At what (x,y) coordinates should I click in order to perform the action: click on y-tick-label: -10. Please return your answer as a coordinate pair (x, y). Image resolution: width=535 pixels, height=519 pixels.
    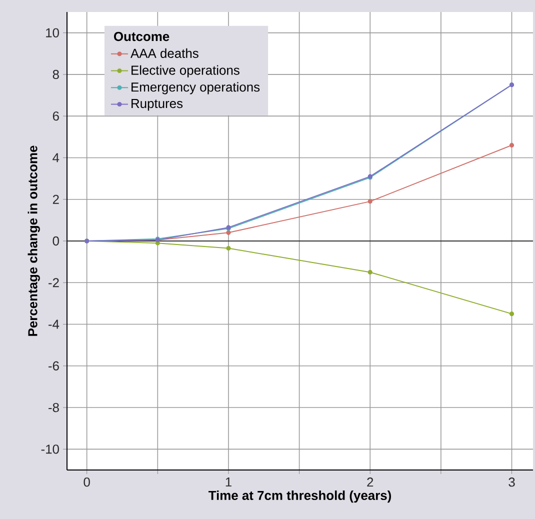
    Looking at the image, I should click on (50, 449).